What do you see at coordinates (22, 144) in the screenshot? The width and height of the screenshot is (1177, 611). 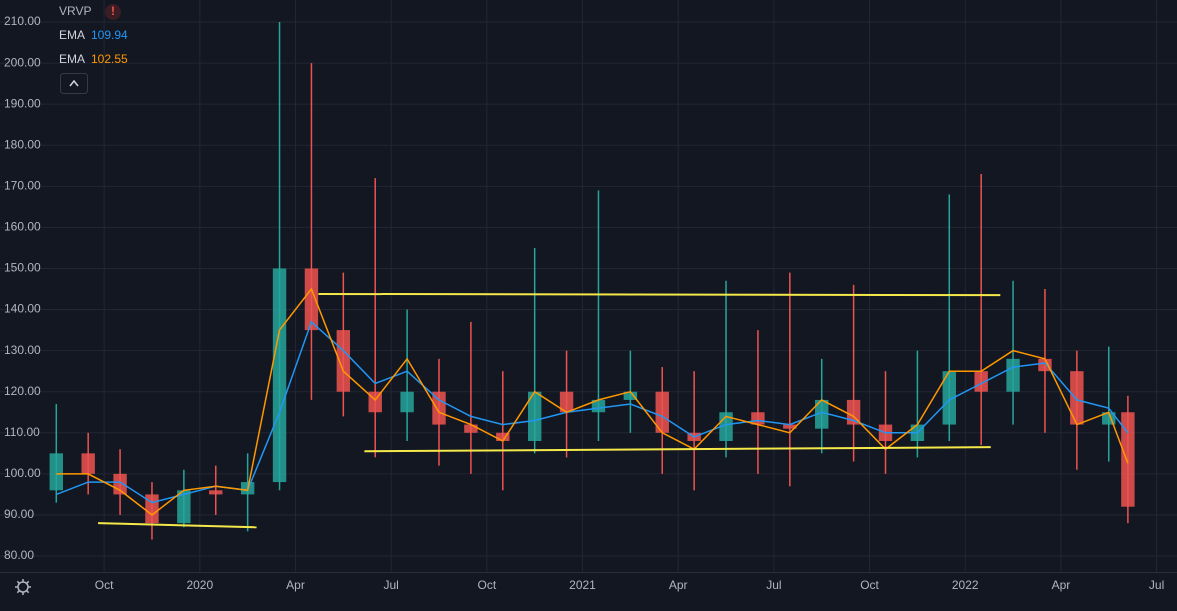 I see `y-tick-label: 180.00` at bounding box center [22, 144].